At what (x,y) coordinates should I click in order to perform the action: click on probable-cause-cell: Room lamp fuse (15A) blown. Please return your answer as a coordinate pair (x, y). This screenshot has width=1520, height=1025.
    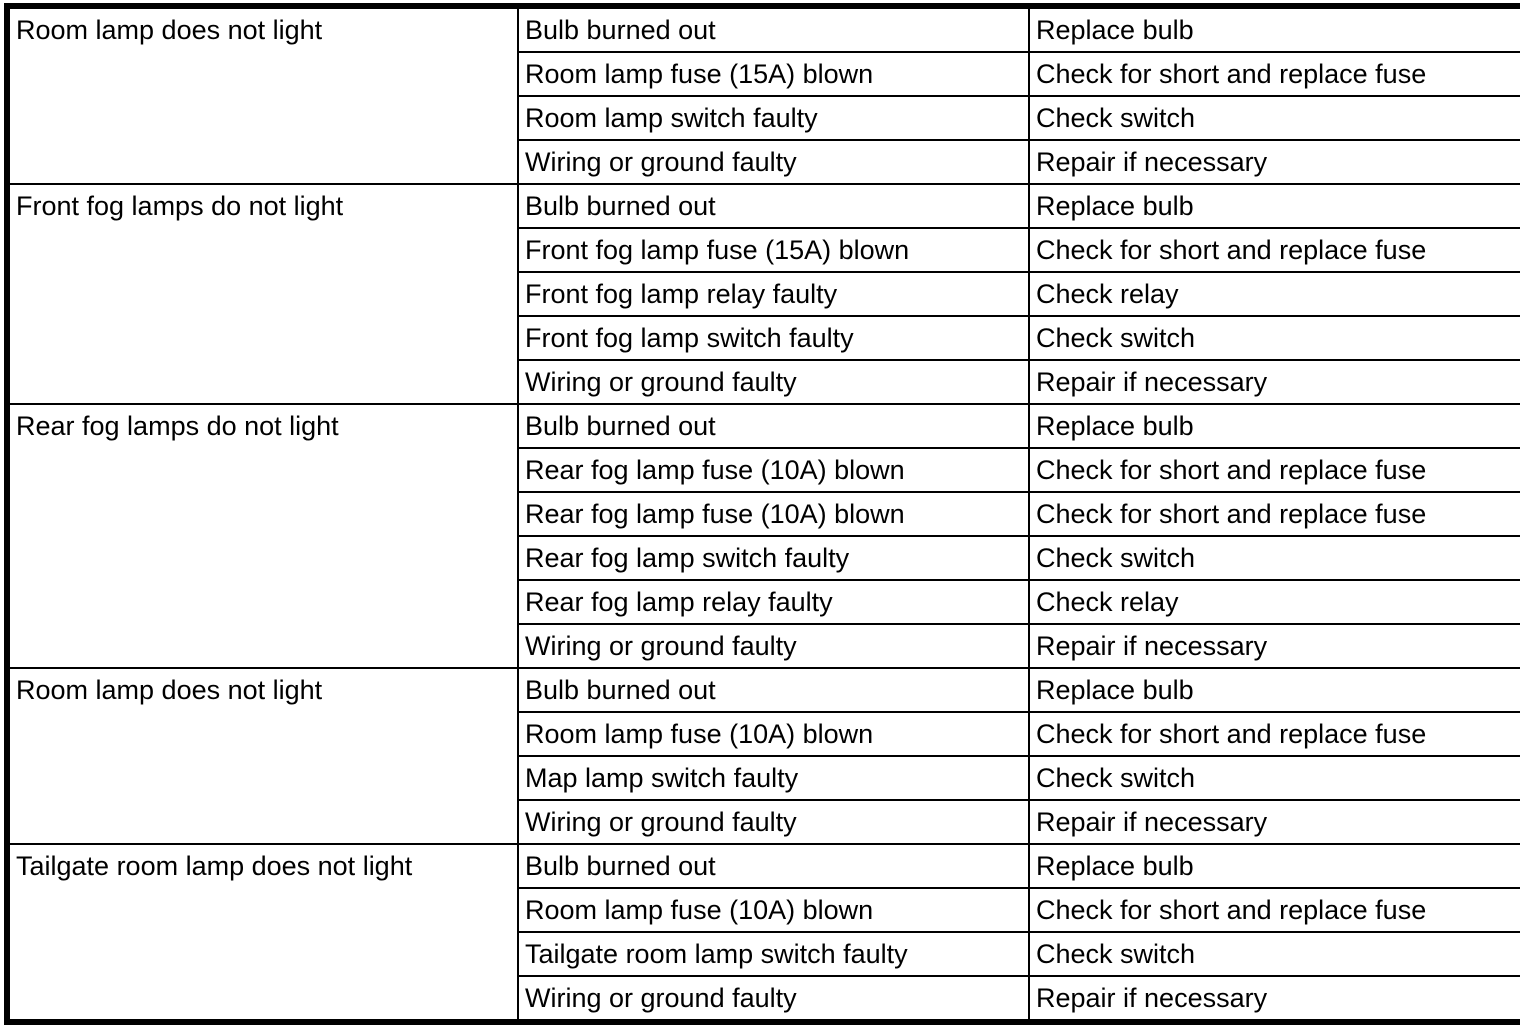
    Looking at the image, I should click on (773, 74).